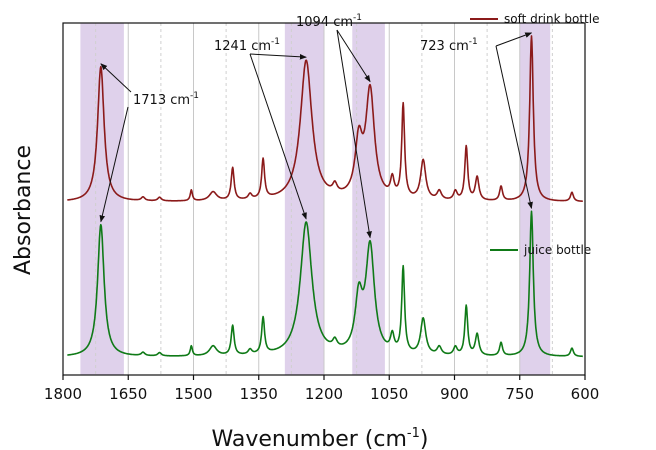 This screenshot has width=656, height=450. I want to click on x-tick-label-750: 750, so click(519, 394).